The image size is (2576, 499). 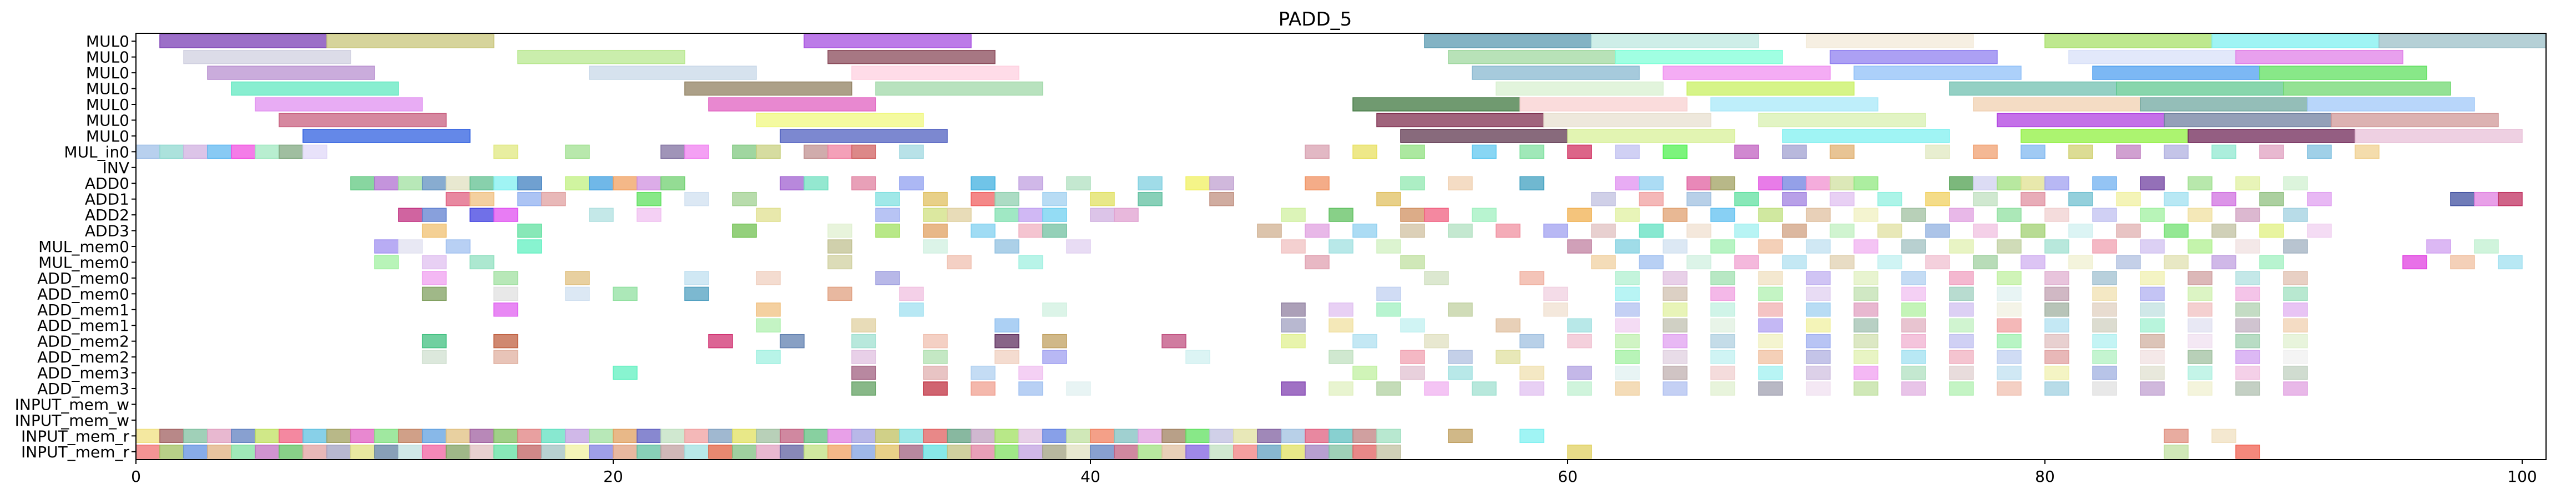 I want to click on y-tick-label: ADD_mem0, so click(x=83, y=294).